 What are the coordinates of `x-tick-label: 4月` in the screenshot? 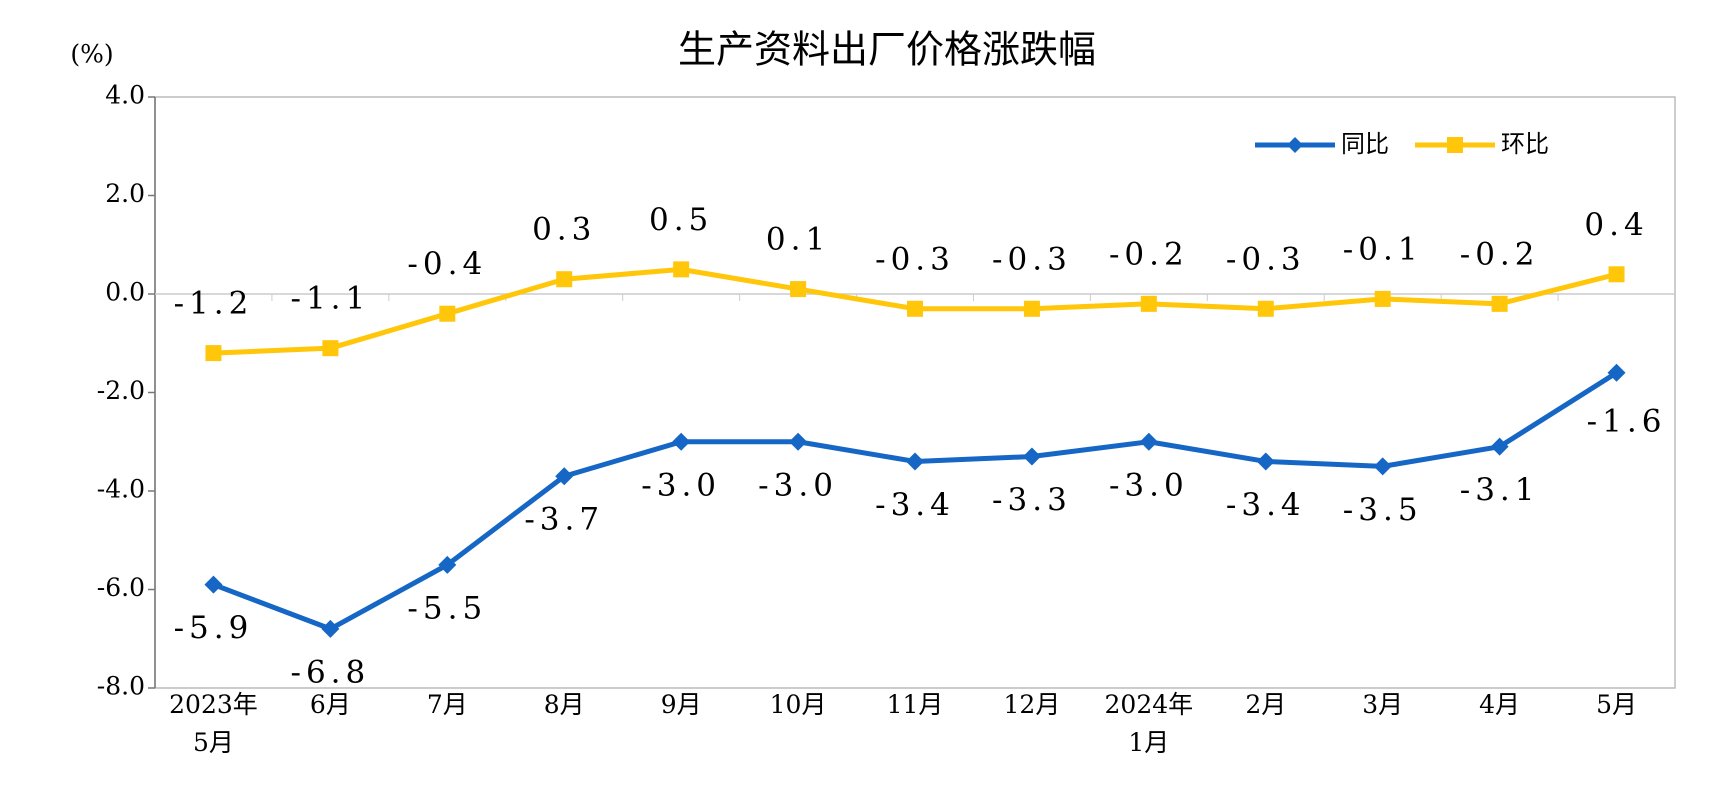 It's located at (1499, 704).